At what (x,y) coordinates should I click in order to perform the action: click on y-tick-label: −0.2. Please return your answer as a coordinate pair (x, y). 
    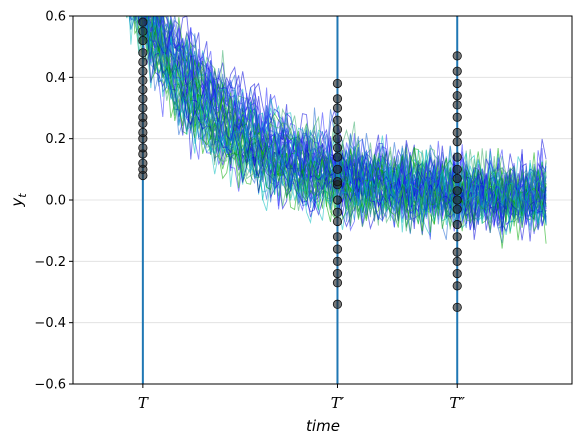
    Looking at the image, I should click on (50, 262).